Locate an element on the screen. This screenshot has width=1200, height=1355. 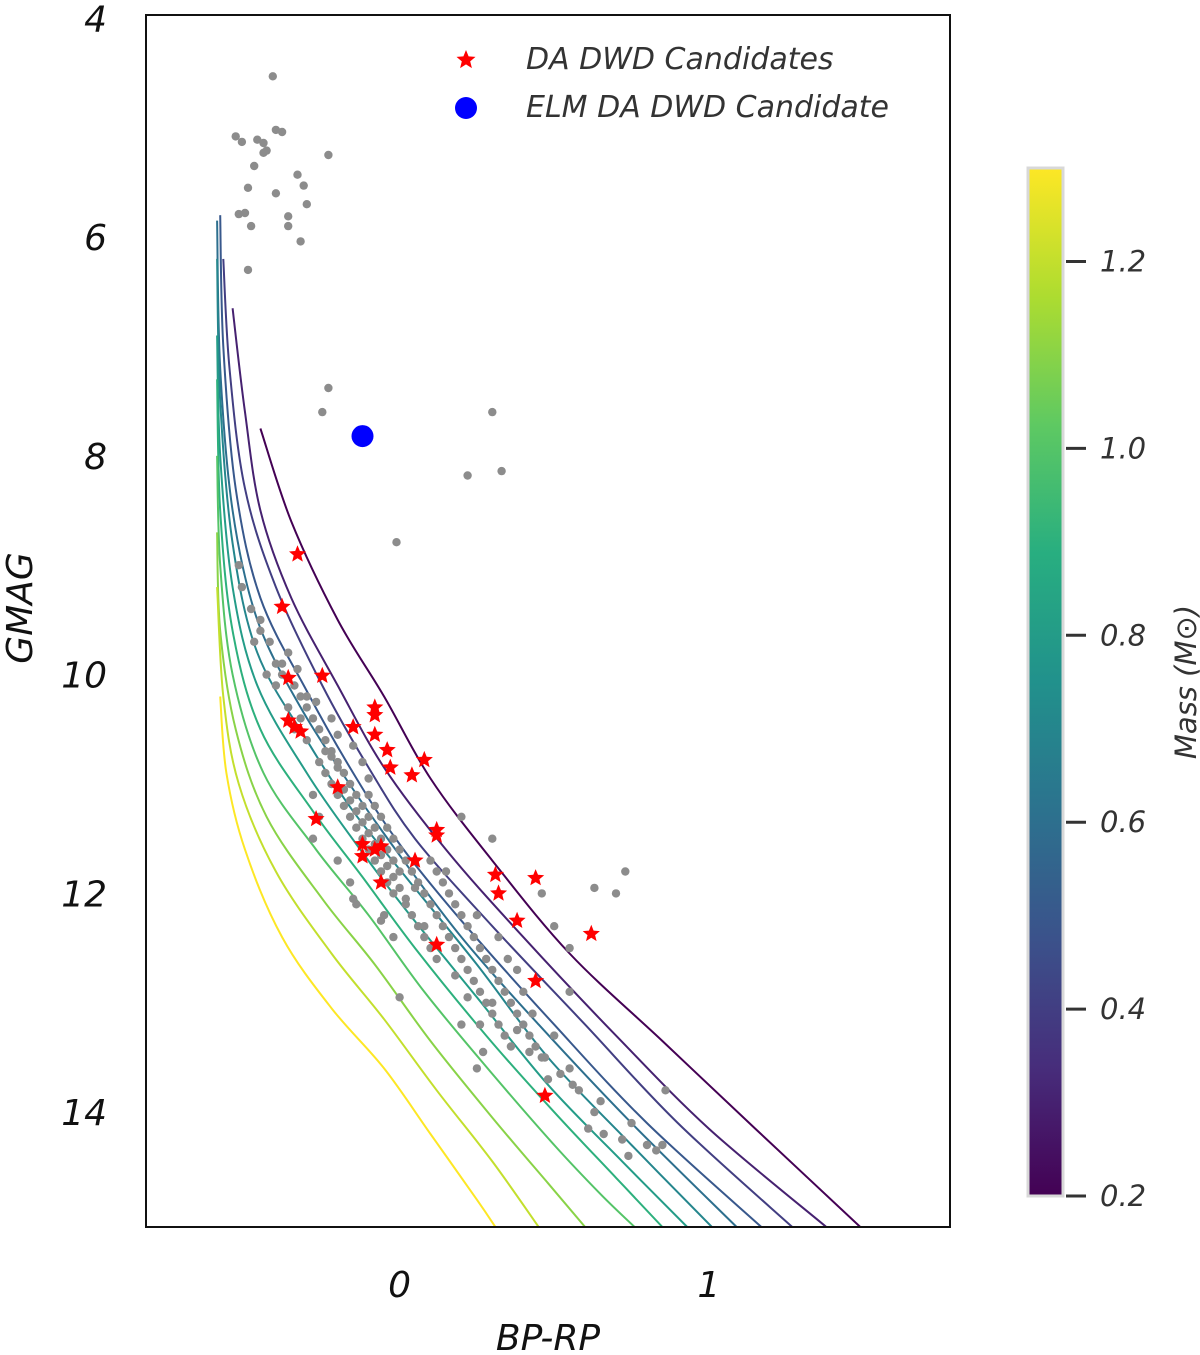
y-tick-label-1: 6 is located at coordinates (95, 238).